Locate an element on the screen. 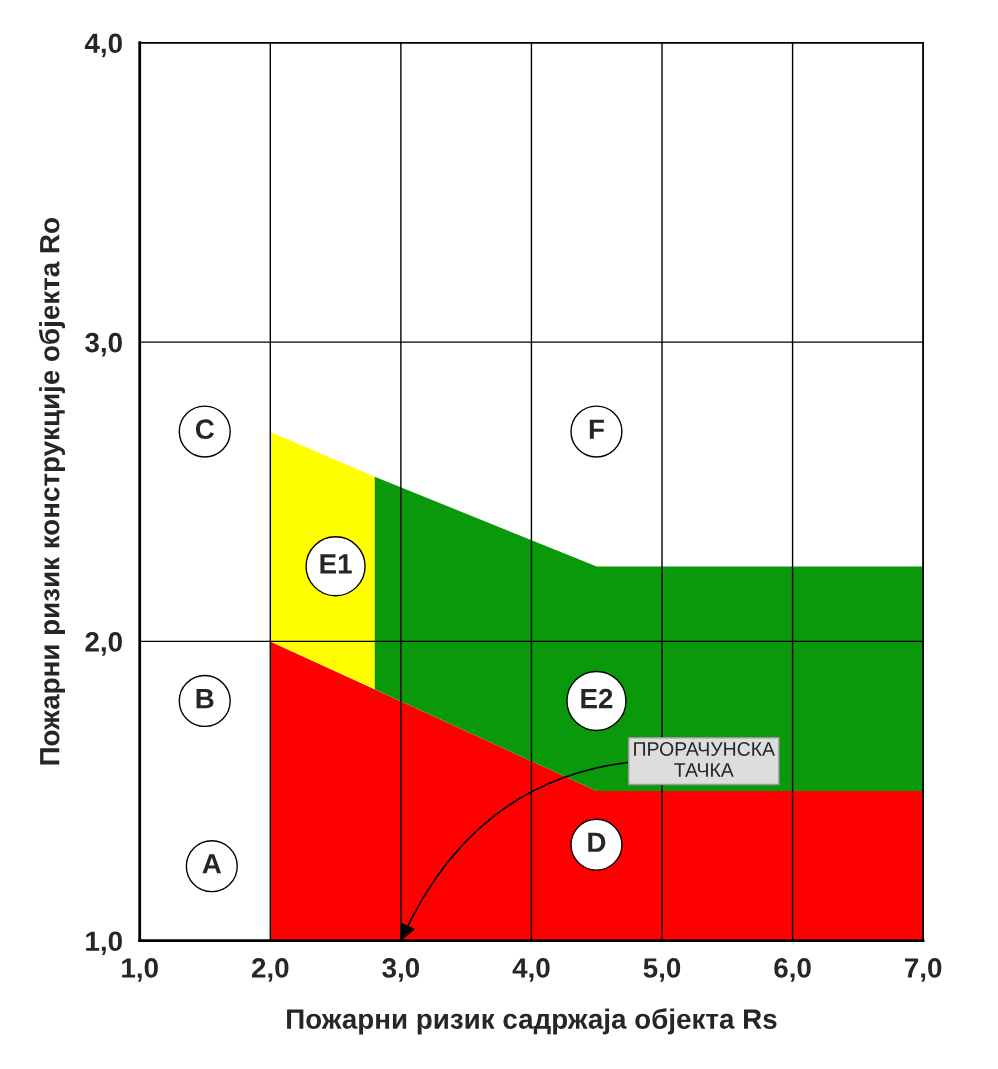 This screenshot has height=1069, width=998. x-tick-label: 5,0 is located at coordinates (662, 970).